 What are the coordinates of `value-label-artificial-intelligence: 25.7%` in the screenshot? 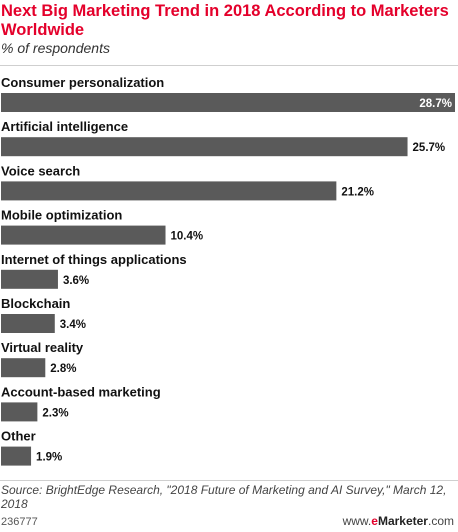 It's located at (429, 148).